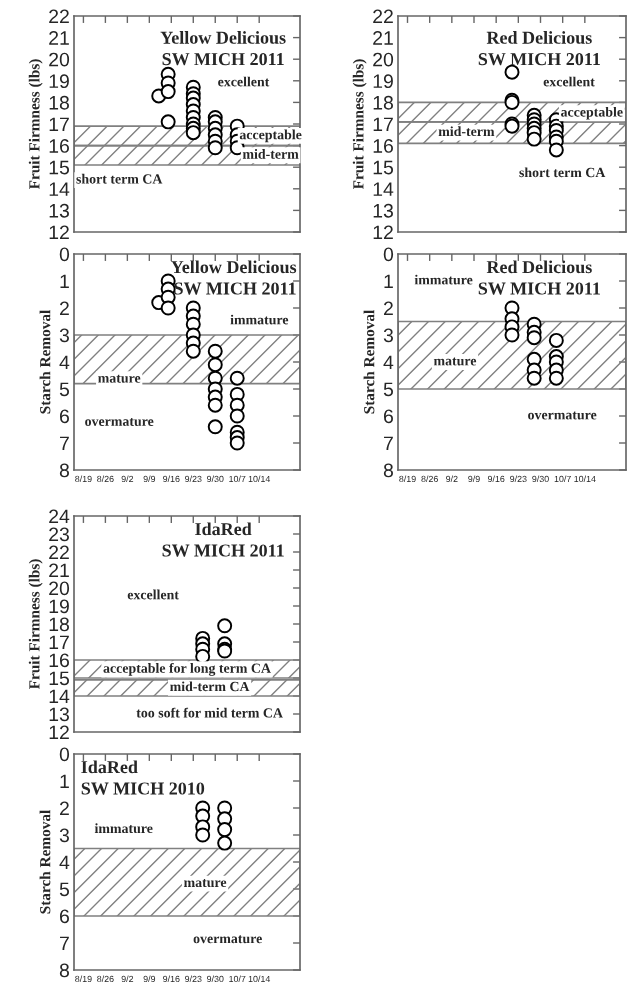  What do you see at coordinates (223, 48) in the screenshot?
I see `text: Yellow Delicious SW MICH 2011` at bounding box center [223, 48].